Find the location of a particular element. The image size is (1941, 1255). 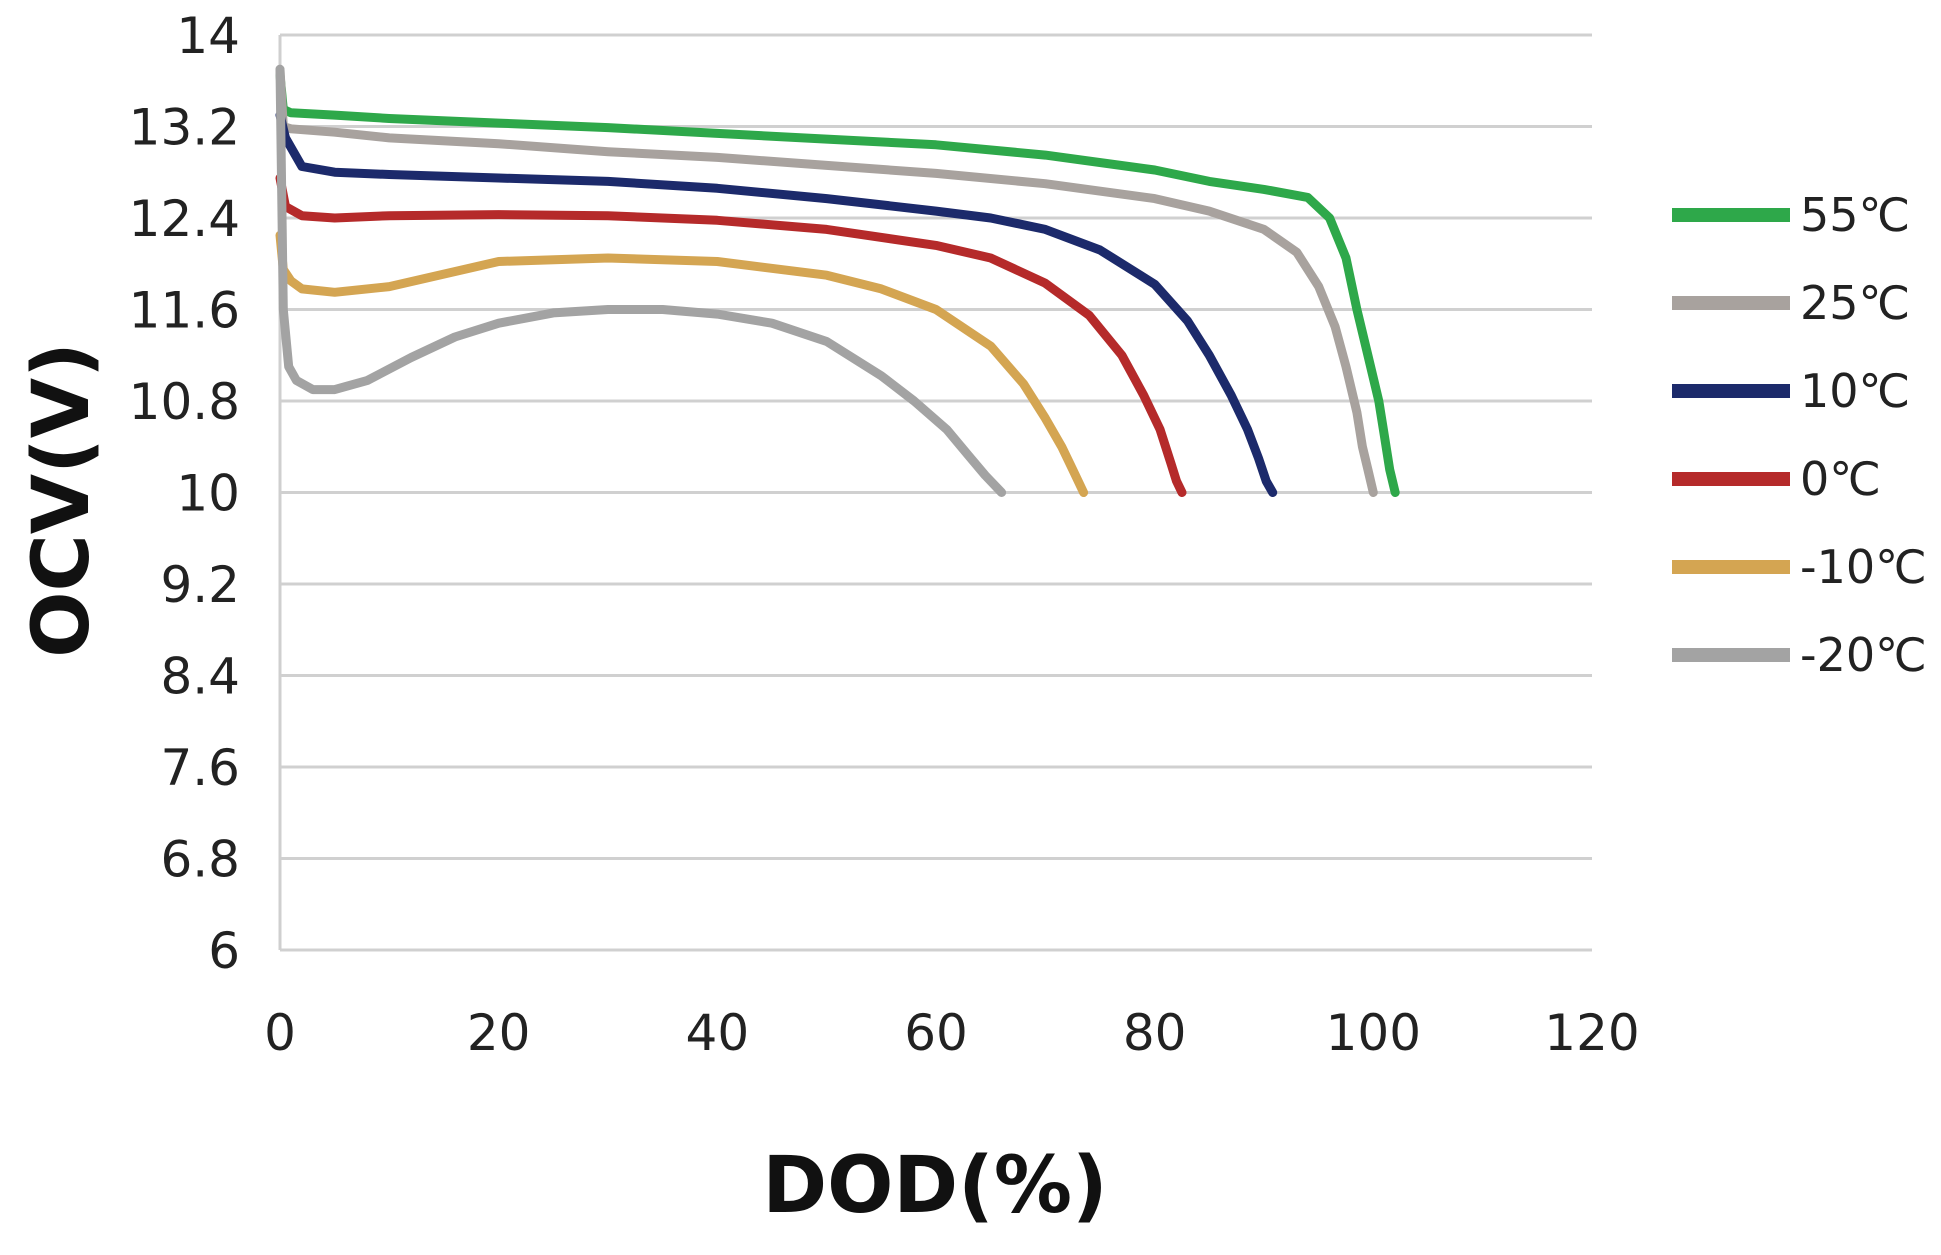

x-tick-label: 40 is located at coordinates (718, 1033).